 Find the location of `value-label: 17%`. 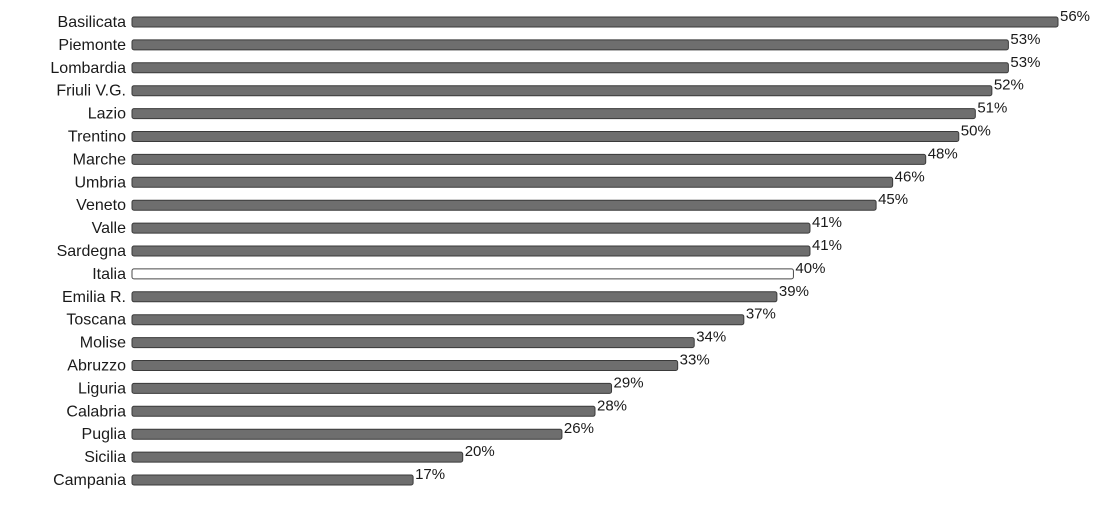

value-label: 17% is located at coordinates (430, 474).